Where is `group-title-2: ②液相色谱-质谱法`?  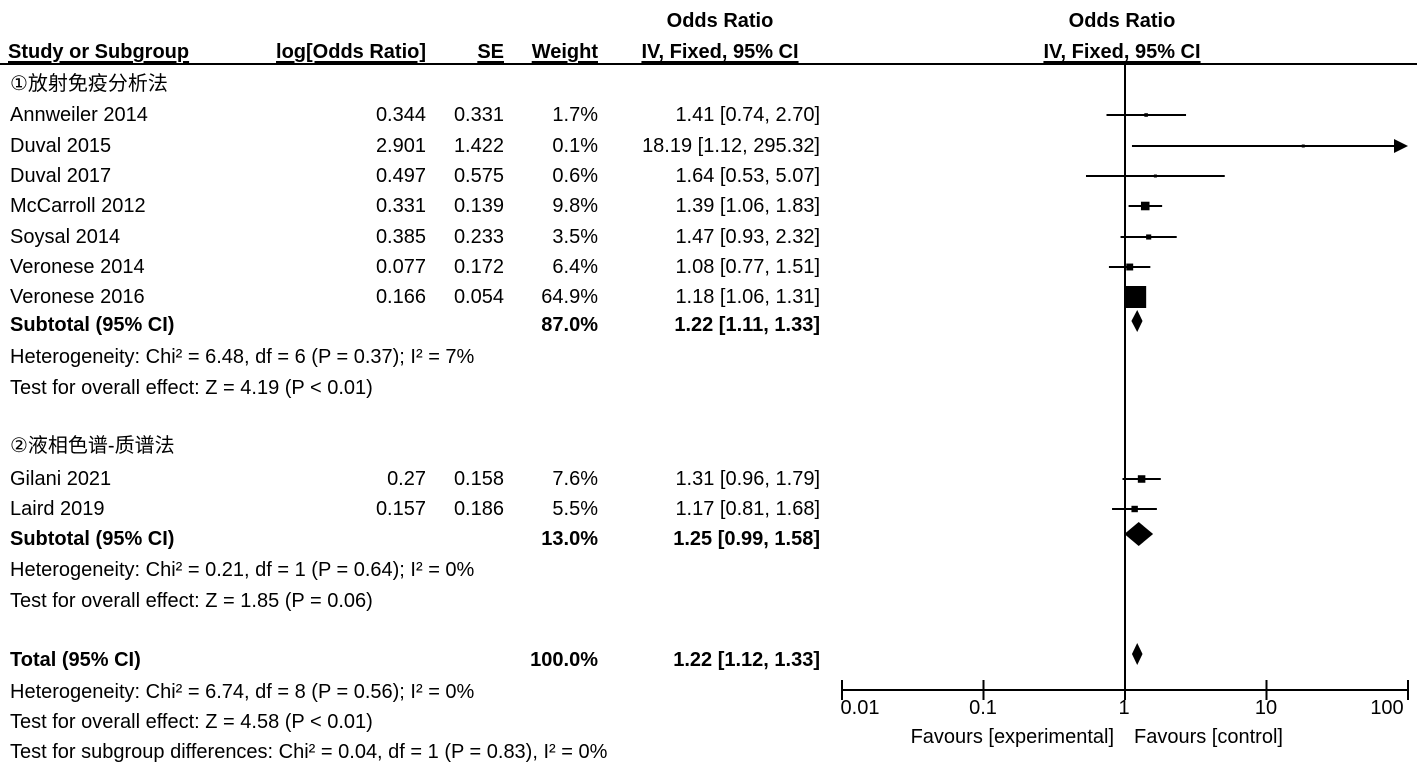 group-title-2: ②液相色谱-质谱法 is located at coordinates (92, 446).